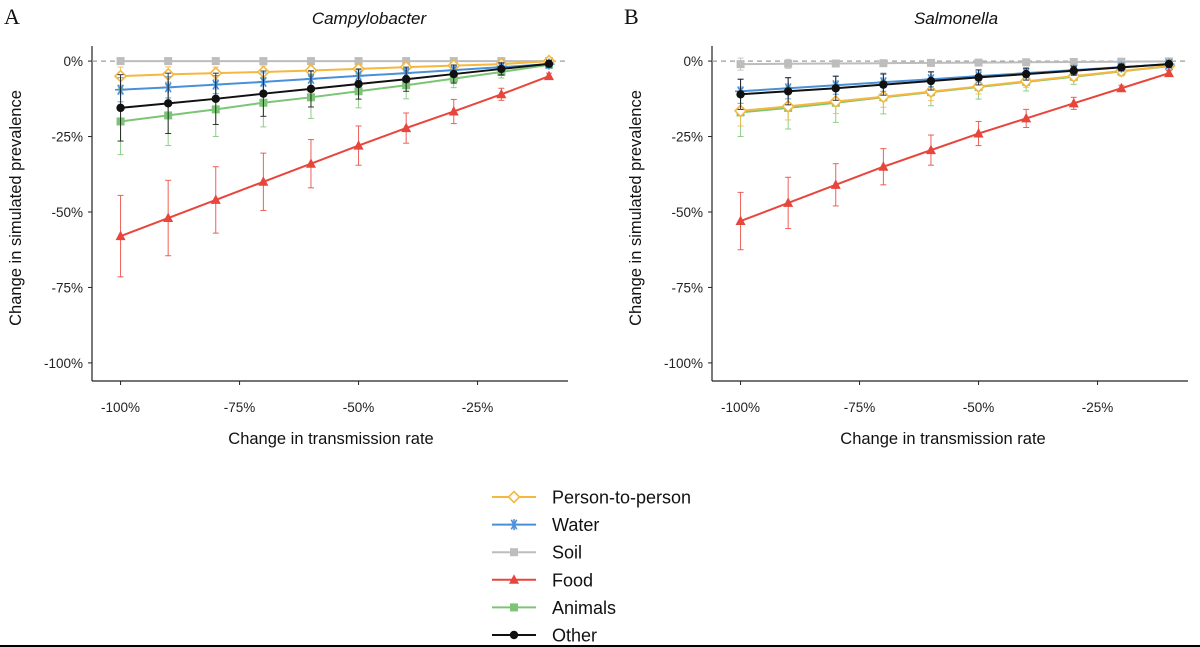 The image size is (1200, 647). Describe the element at coordinates (537, 553) in the screenshot. I see `legend-item-soil: Soil` at that location.